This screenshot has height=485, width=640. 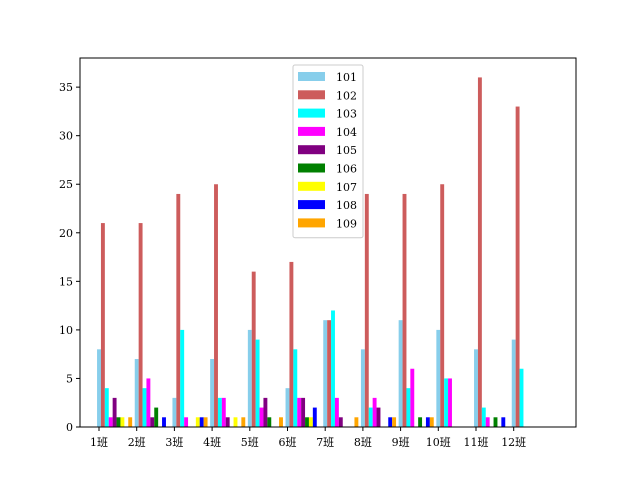 I want to click on bar-104-7班, so click(x=336, y=412).